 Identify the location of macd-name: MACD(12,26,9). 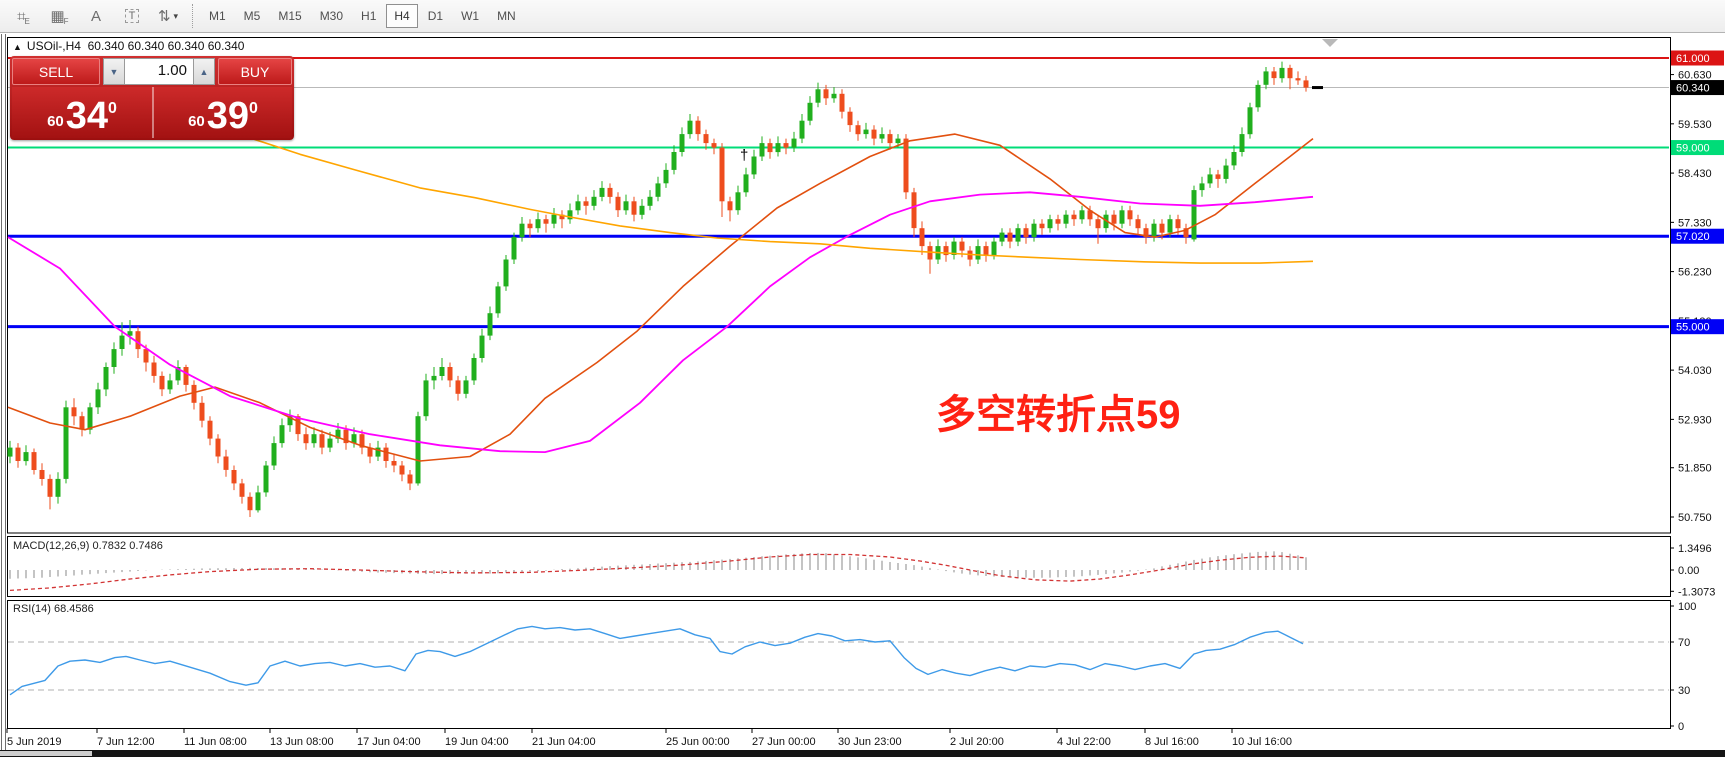
(51, 546).